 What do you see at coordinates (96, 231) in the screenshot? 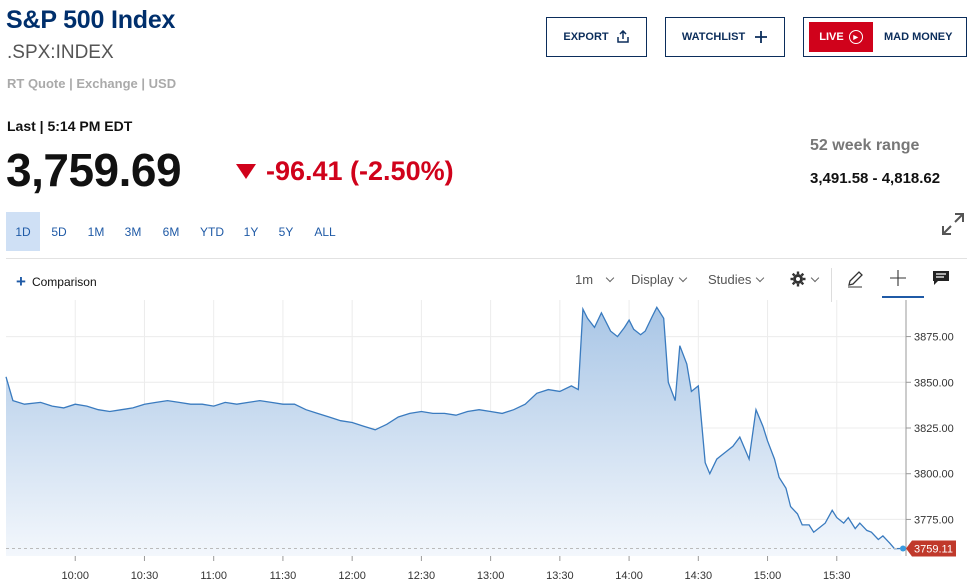
I see `tab-1m: 1M` at bounding box center [96, 231].